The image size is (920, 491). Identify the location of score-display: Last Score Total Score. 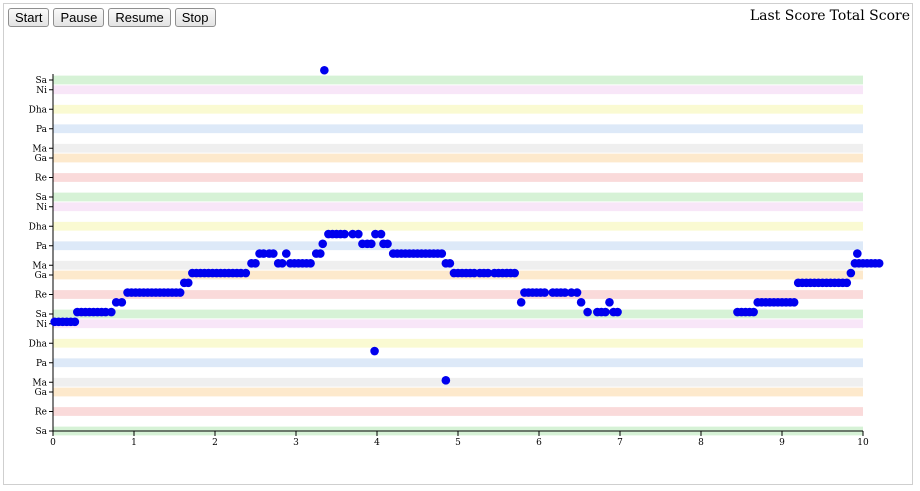
(830, 16).